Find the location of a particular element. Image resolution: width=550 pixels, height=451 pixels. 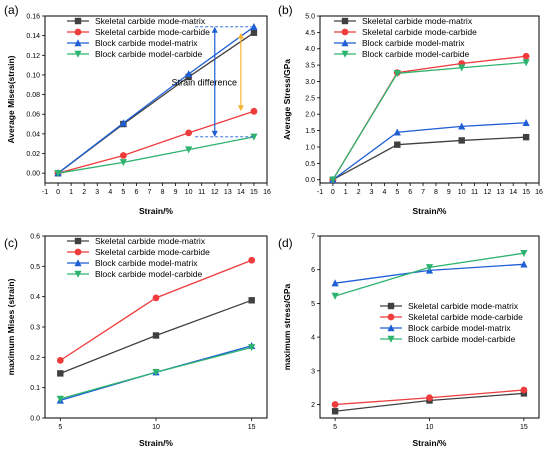

y-tick-label: 7 is located at coordinates (313, 237).